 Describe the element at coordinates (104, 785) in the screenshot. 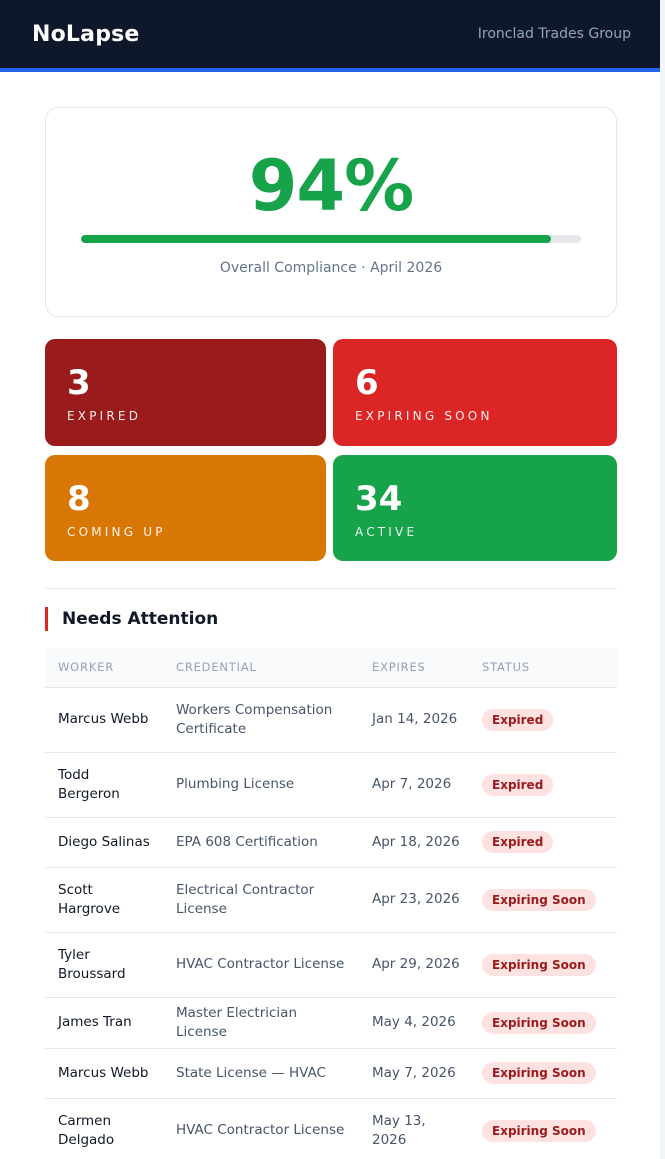

I see `worker-name: Todd Bergeron` at that location.